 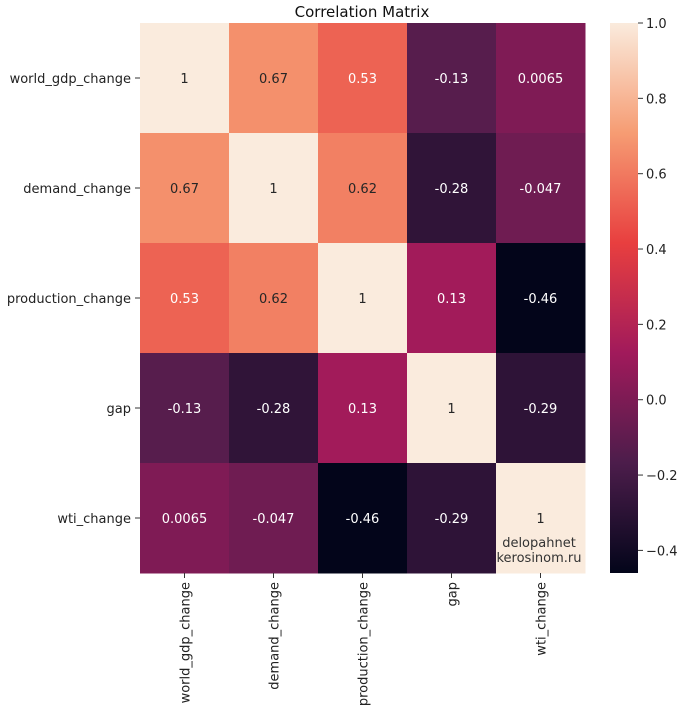 I want to click on cell-annotation-0-3: -0.13, so click(x=452, y=79).